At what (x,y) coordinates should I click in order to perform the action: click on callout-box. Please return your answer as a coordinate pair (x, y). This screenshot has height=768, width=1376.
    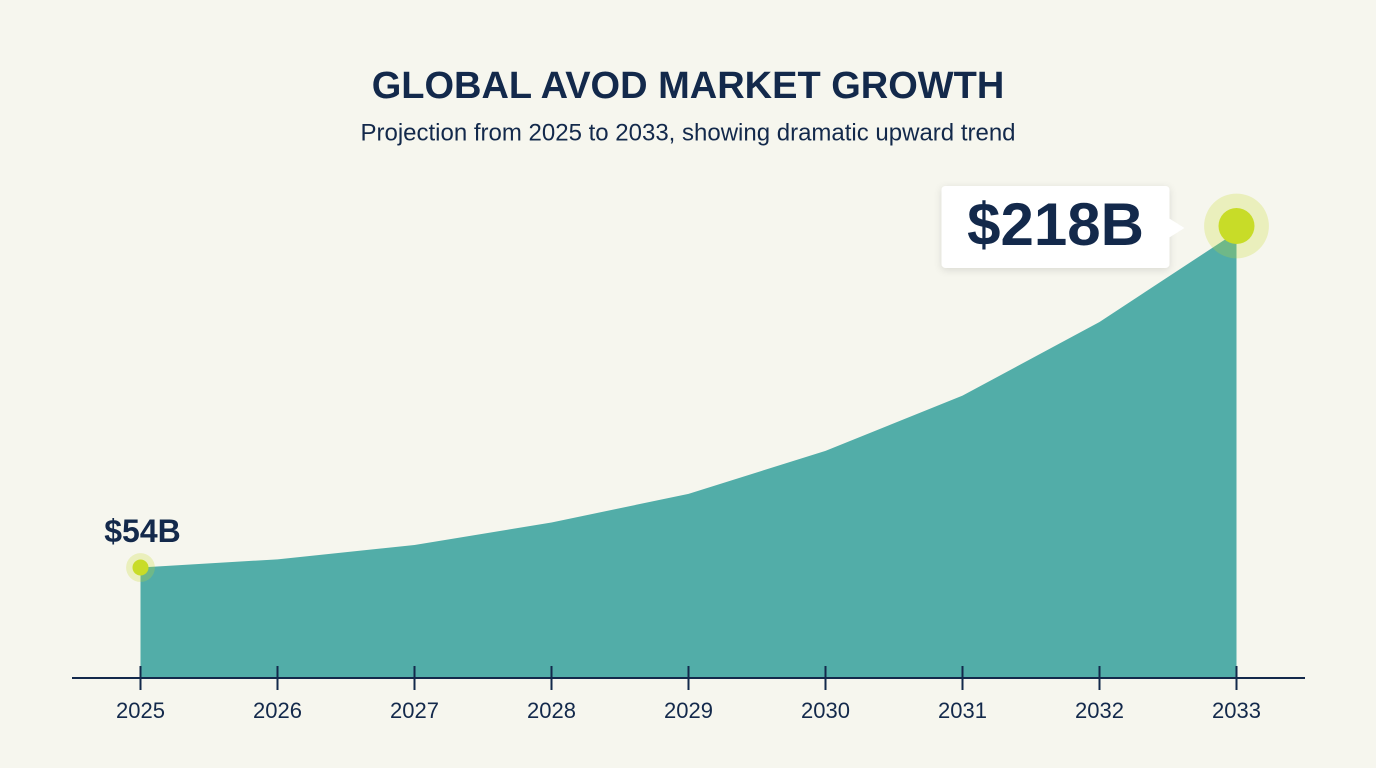
    Looking at the image, I should click on (1055, 226).